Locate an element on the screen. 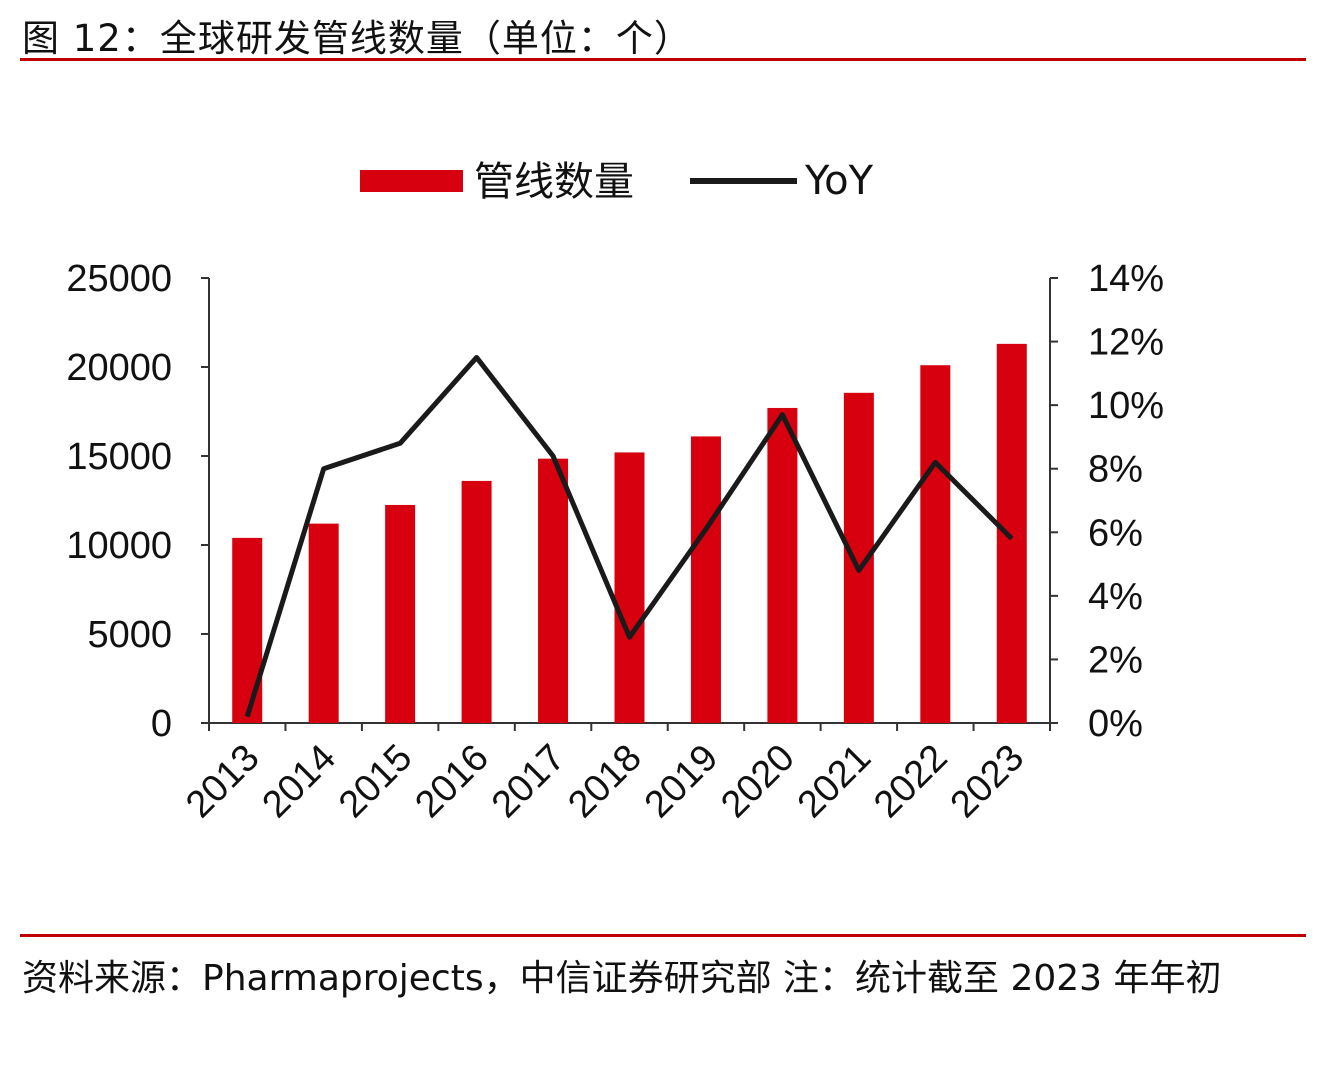 This screenshot has width=1332, height=1084. left-tick-label: 5000 is located at coordinates (129, 635).